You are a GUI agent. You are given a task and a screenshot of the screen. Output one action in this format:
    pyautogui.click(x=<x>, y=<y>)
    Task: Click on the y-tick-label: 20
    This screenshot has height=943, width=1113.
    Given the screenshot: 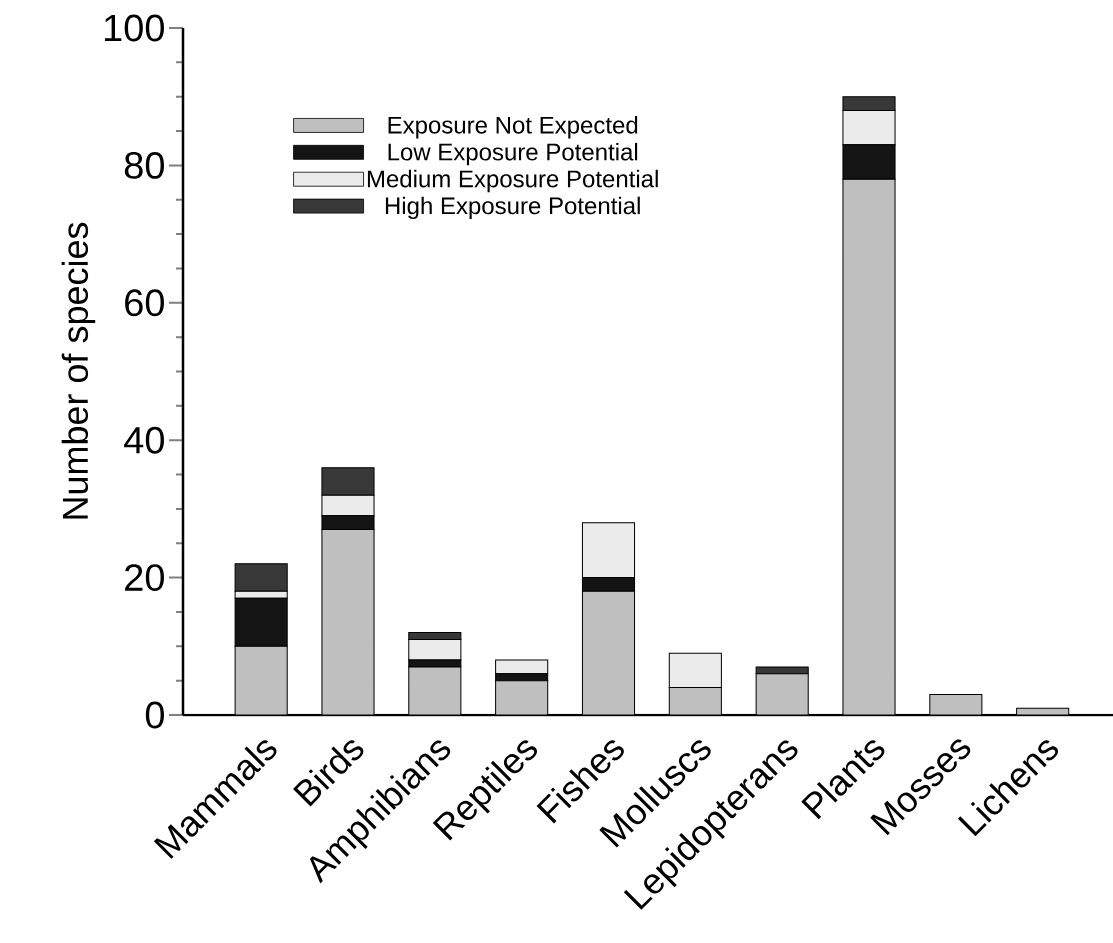 What is the action you would take?
    pyautogui.click(x=144, y=578)
    